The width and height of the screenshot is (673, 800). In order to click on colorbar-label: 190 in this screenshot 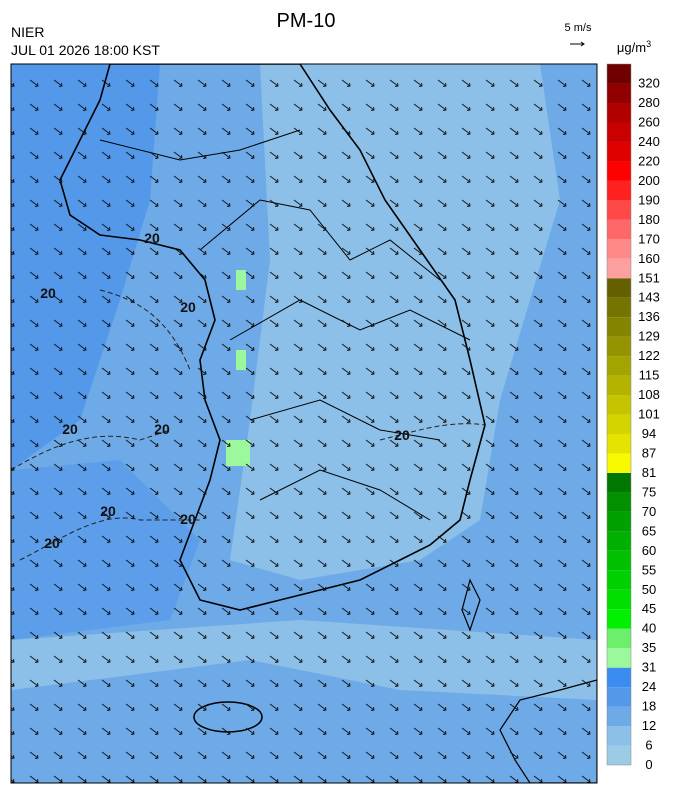, I will do `click(649, 199)`.